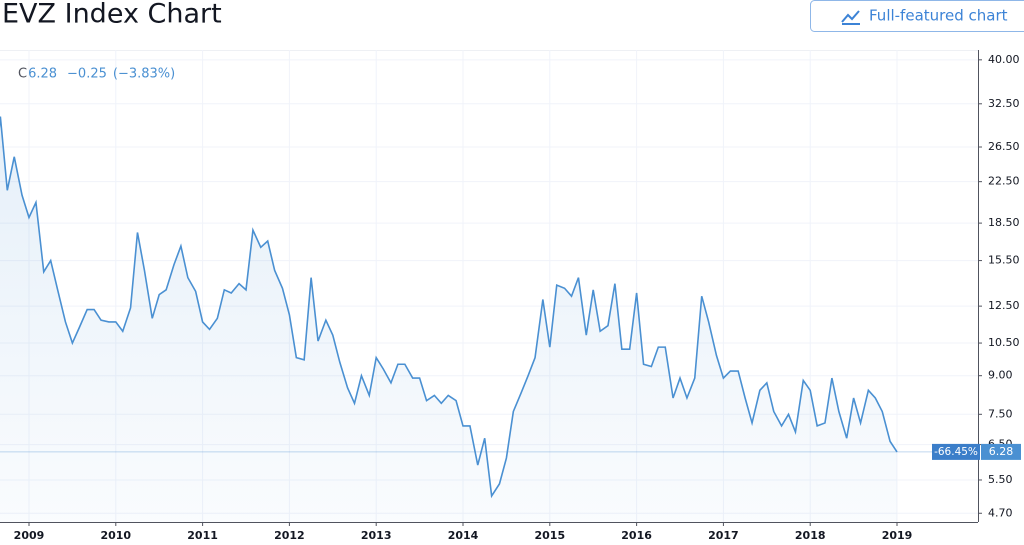 This screenshot has height=545, width=1024. I want to click on y-tick-label: 10.50, so click(1004, 342).